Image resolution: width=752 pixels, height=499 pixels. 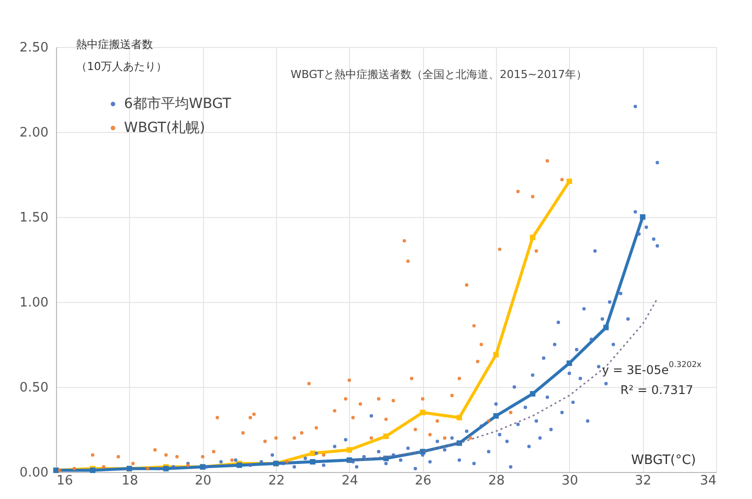 What do you see at coordinates (570, 481) in the screenshot?
I see `x-tick-label: 30` at bounding box center [570, 481].